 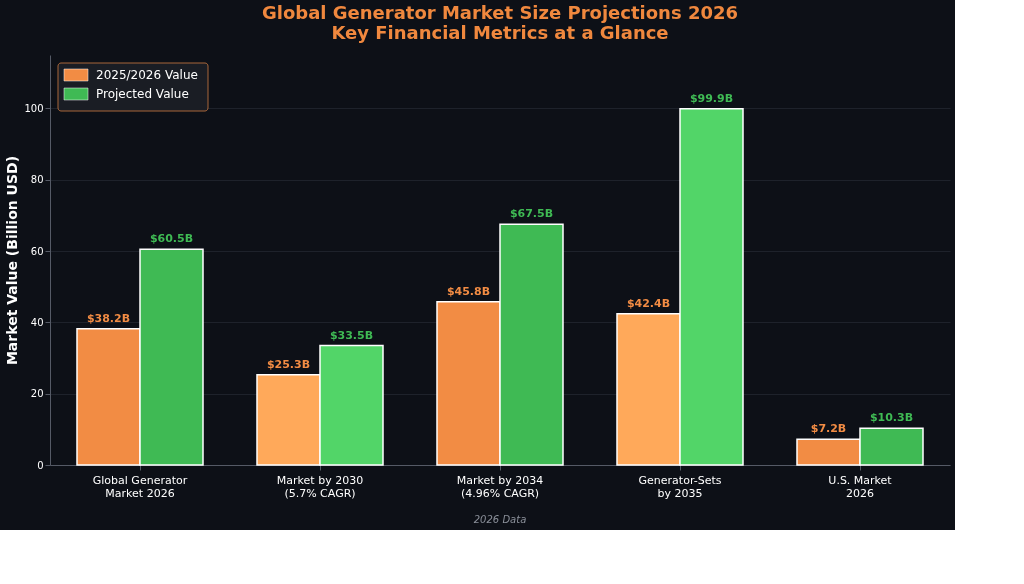 I want to click on data-label: $99.9B, so click(x=711, y=98).